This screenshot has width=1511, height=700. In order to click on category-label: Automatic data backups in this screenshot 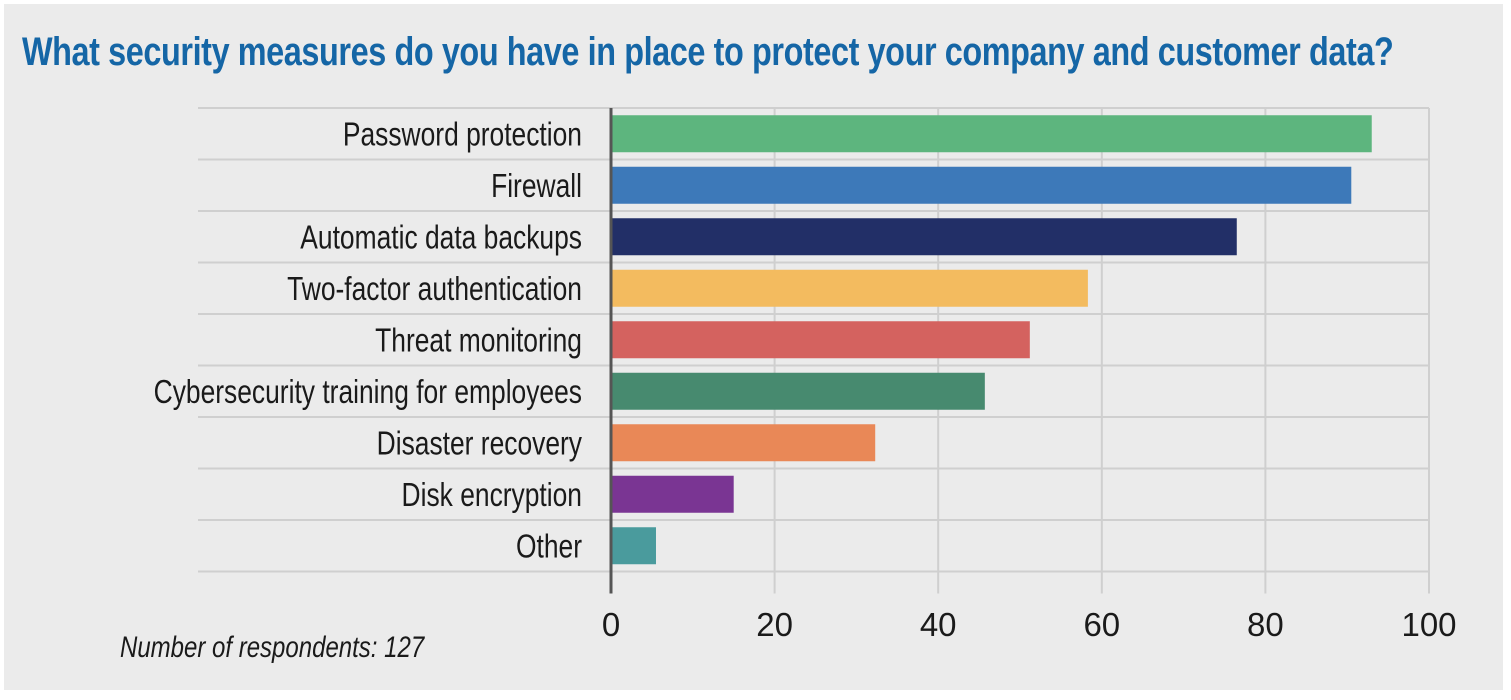, I will do `click(441, 238)`.